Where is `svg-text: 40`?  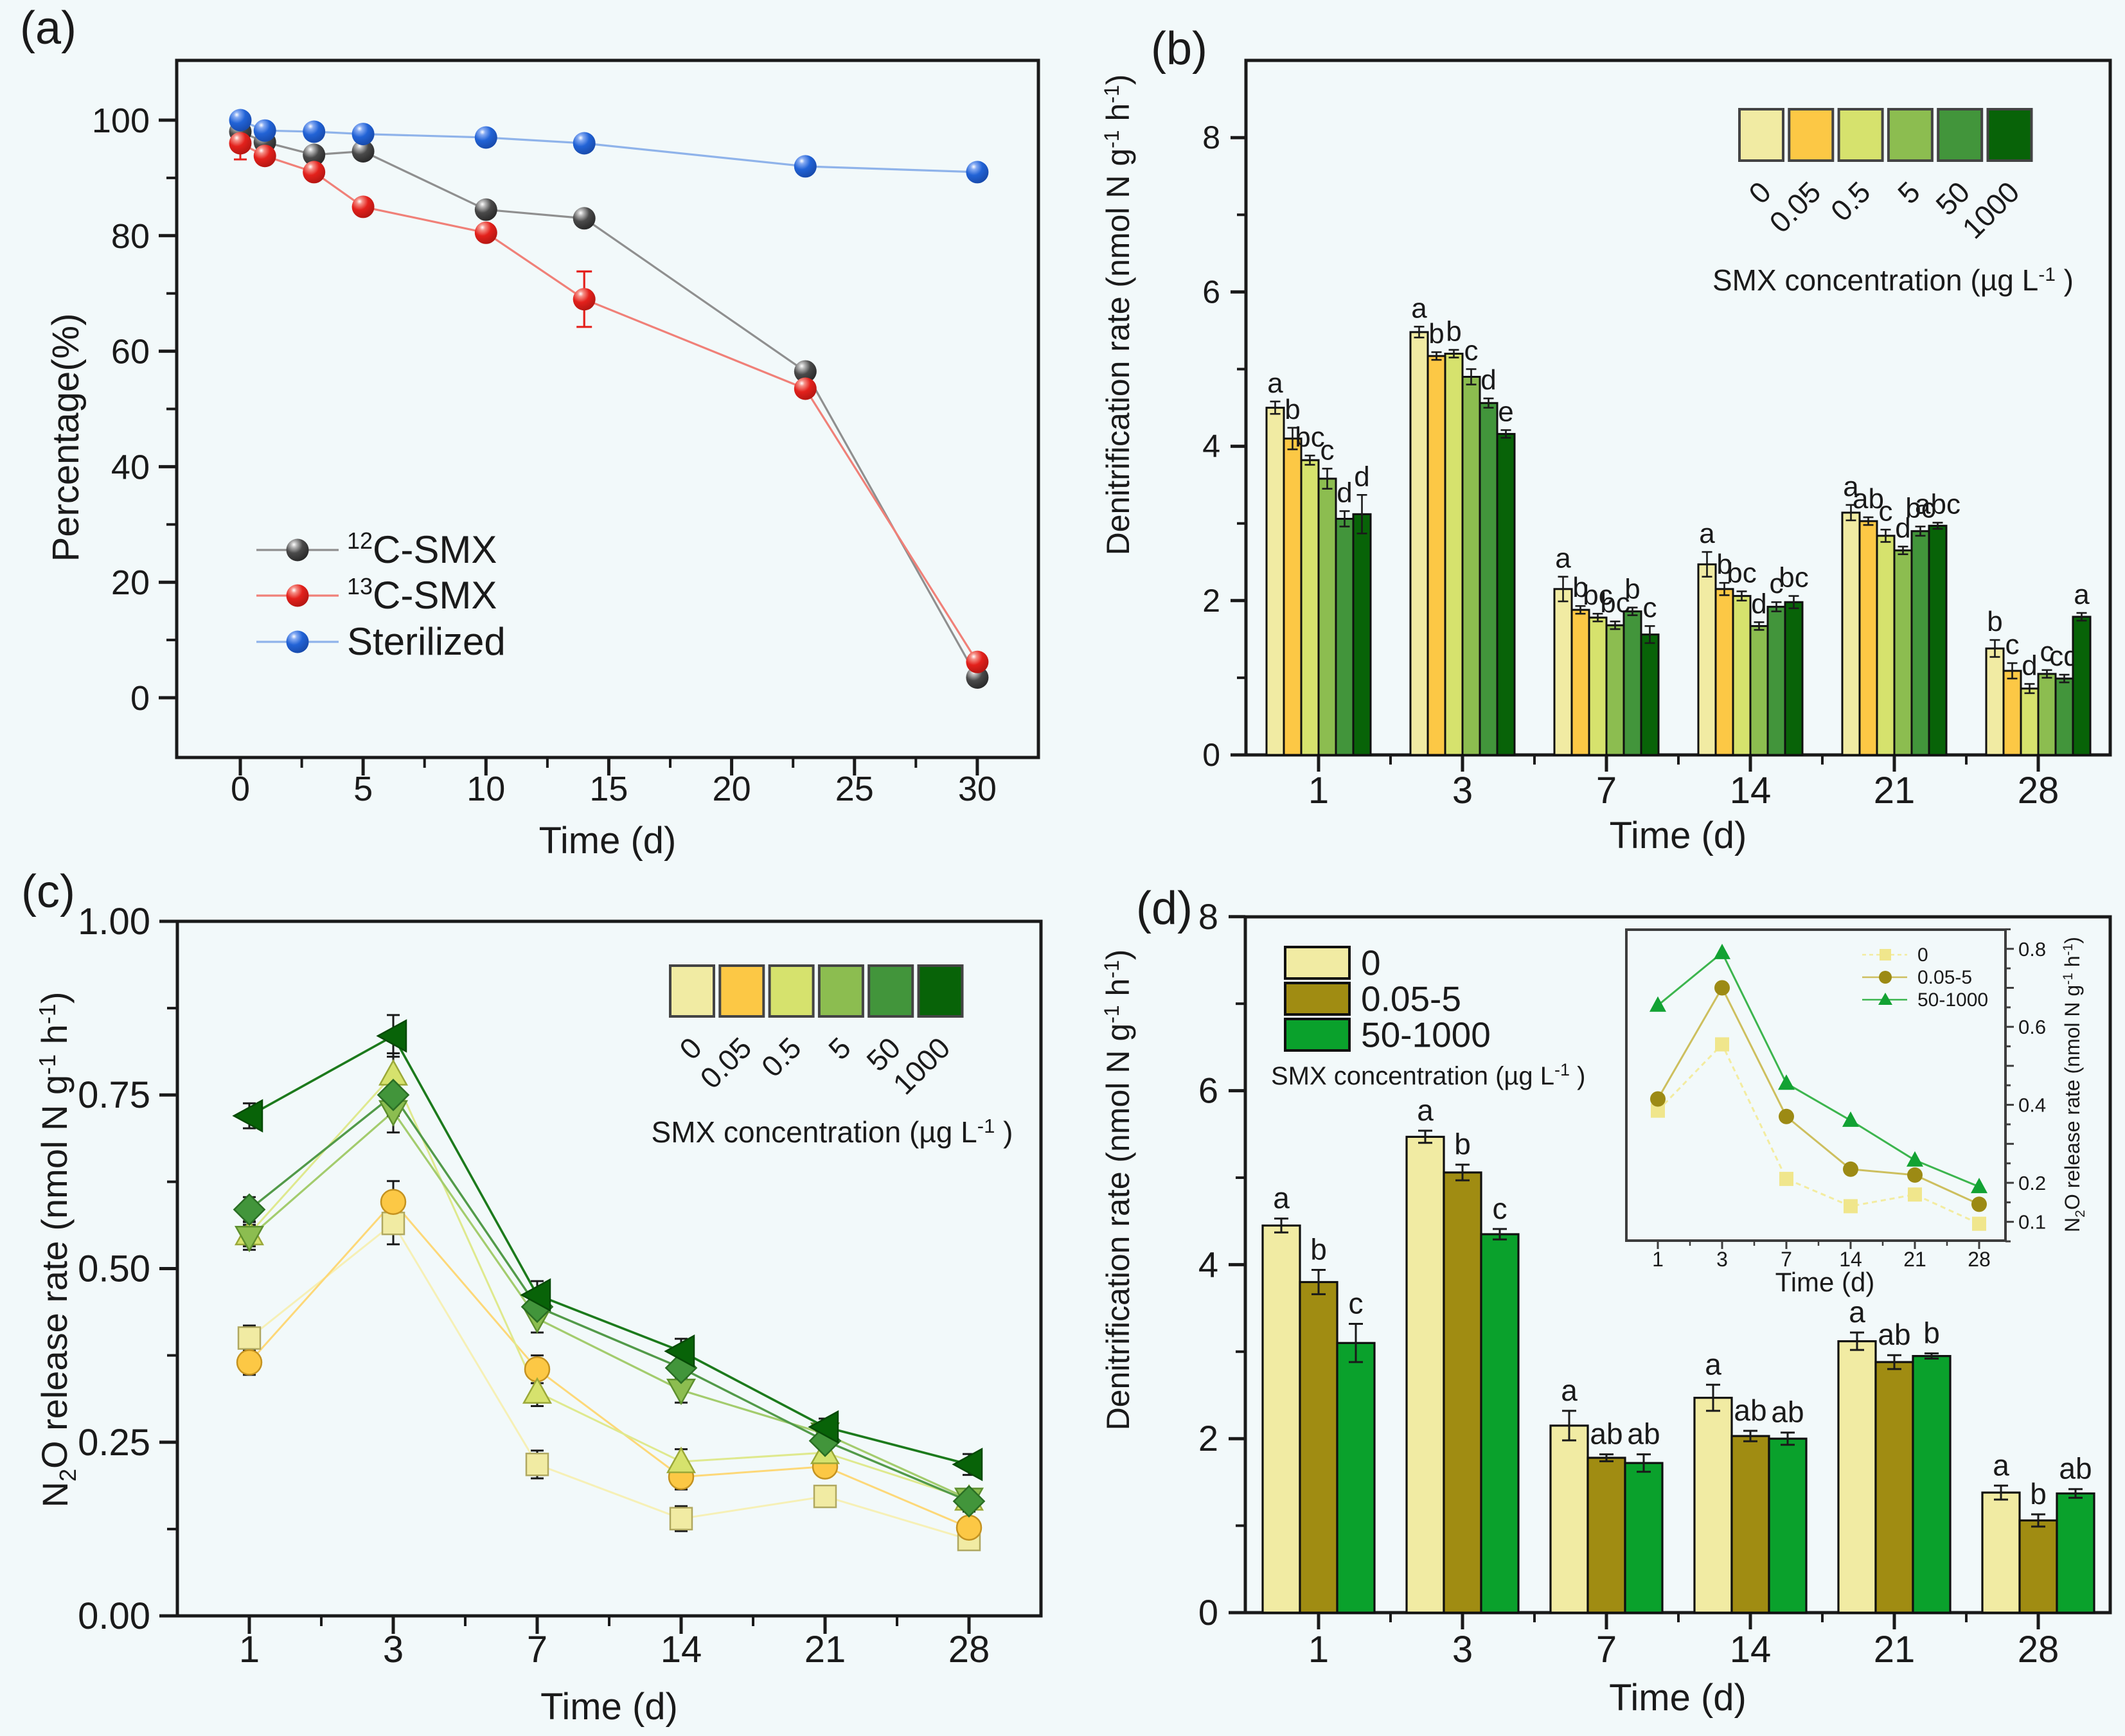
svg-text: 40 is located at coordinates (130, 467).